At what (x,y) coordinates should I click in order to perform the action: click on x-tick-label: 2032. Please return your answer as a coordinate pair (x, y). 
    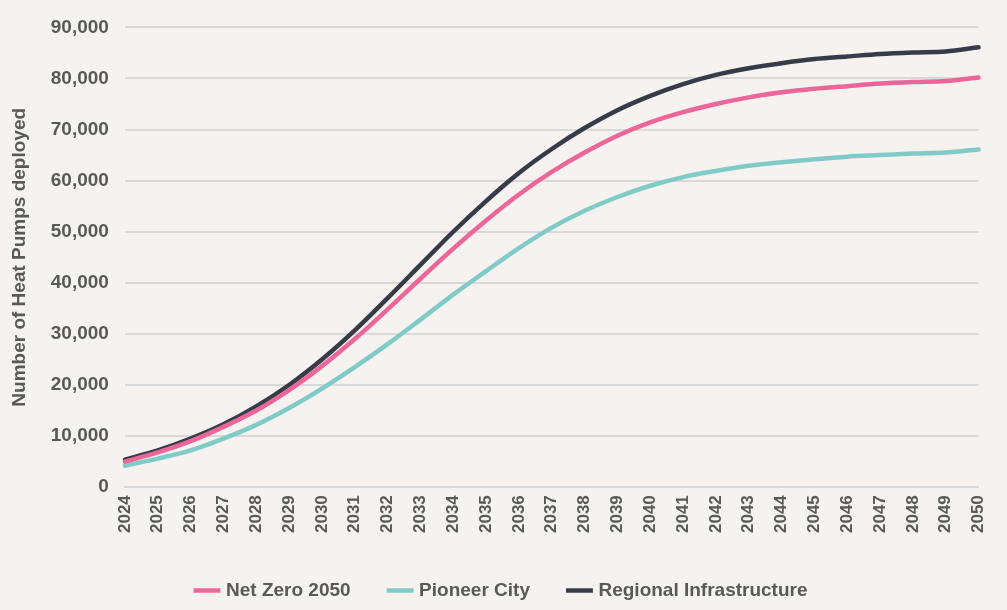
    Looking at the image, I should click on (387, 514).